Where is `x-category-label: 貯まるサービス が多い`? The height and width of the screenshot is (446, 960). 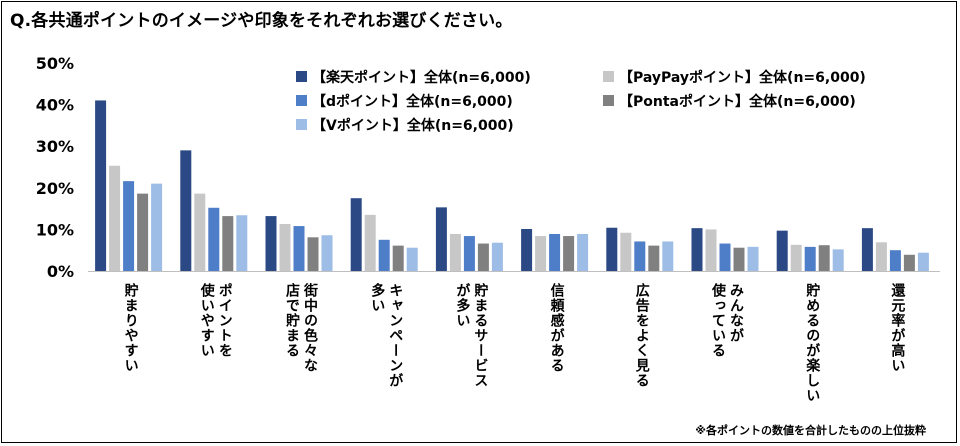 x-category-label: 貯まるサービス が多い is located at coordinates (471, 335).